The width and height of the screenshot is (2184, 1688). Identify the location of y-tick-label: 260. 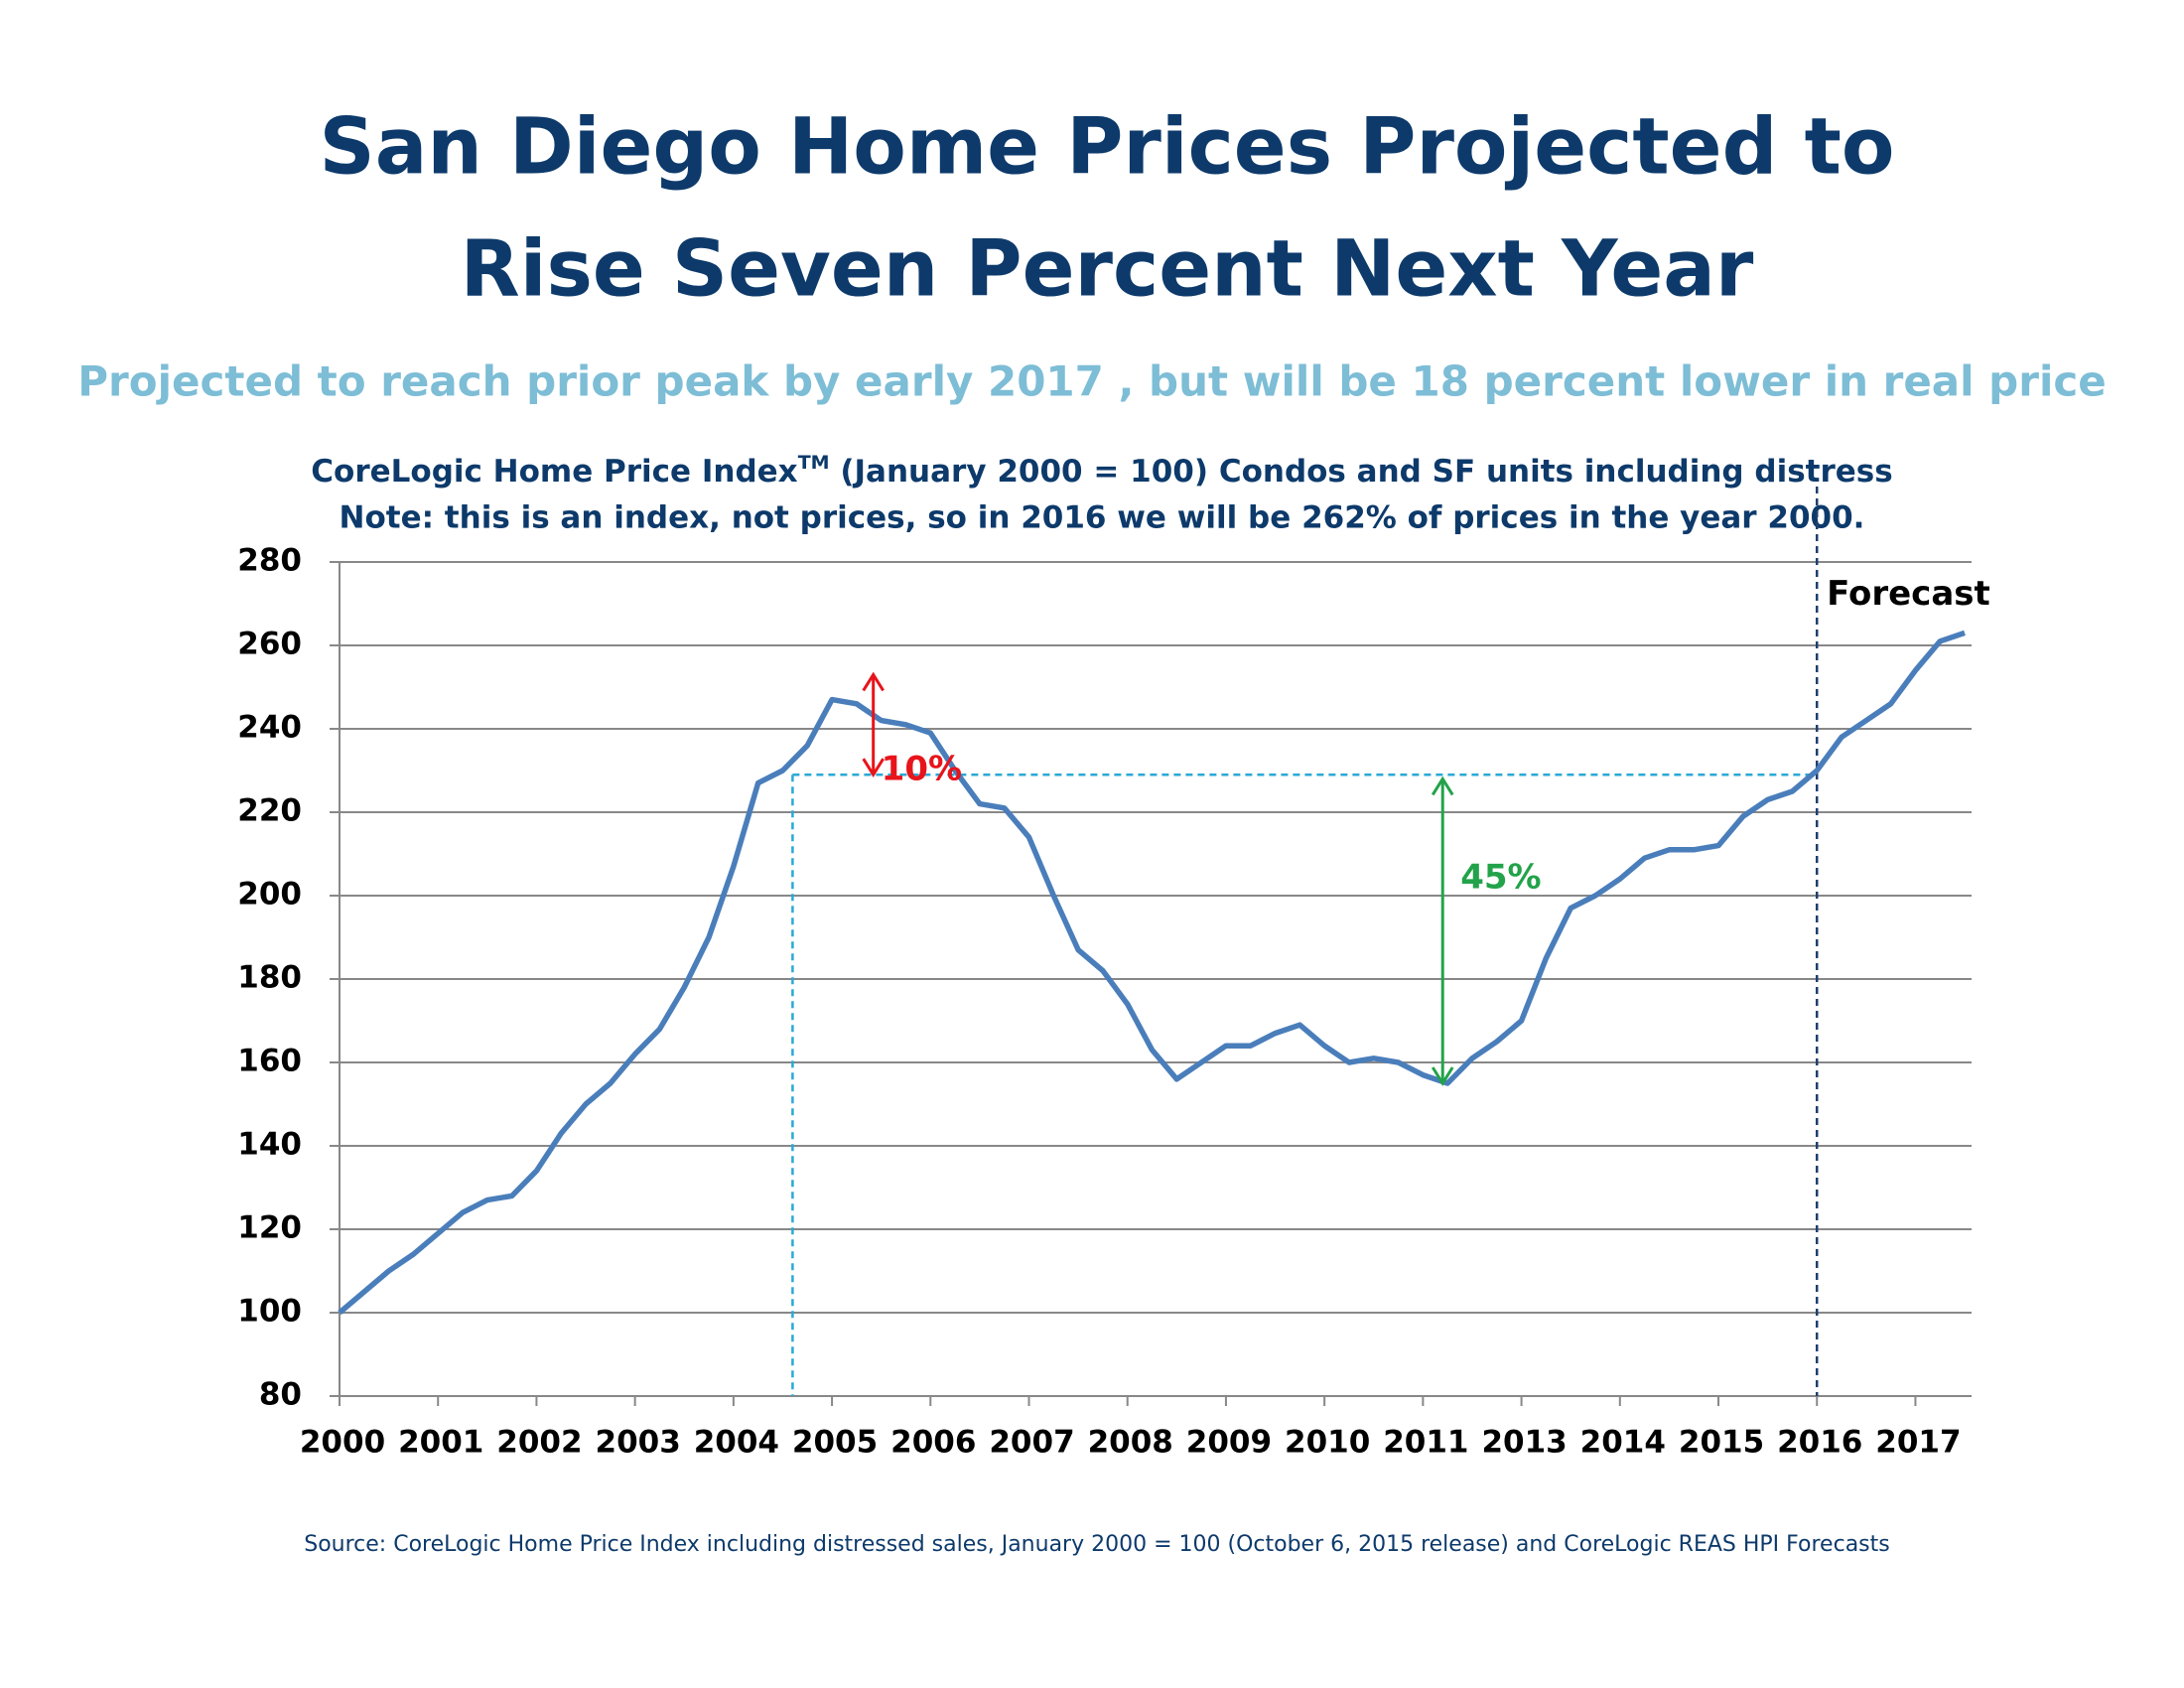
(269, 644).